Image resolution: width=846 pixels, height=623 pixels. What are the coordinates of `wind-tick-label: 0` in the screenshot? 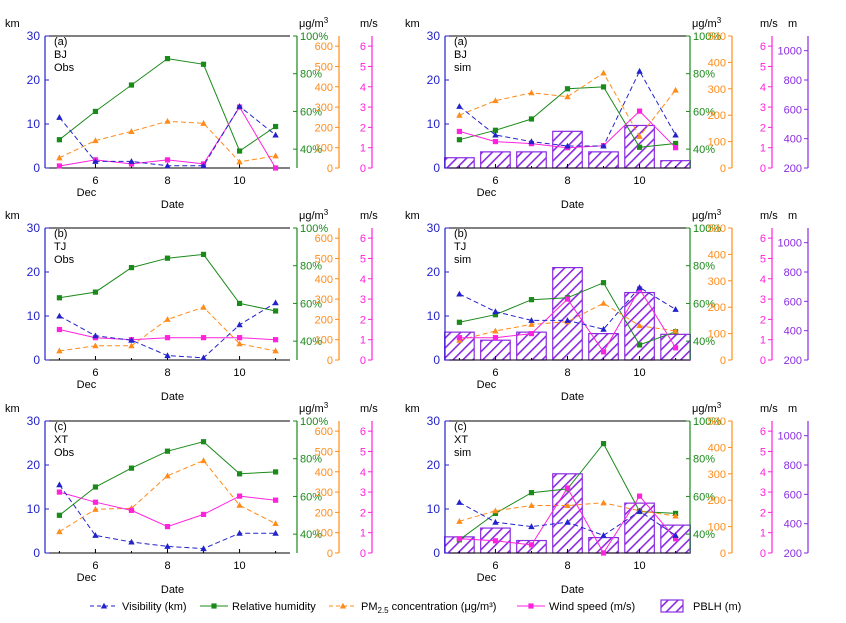 It's located at (763, 169).